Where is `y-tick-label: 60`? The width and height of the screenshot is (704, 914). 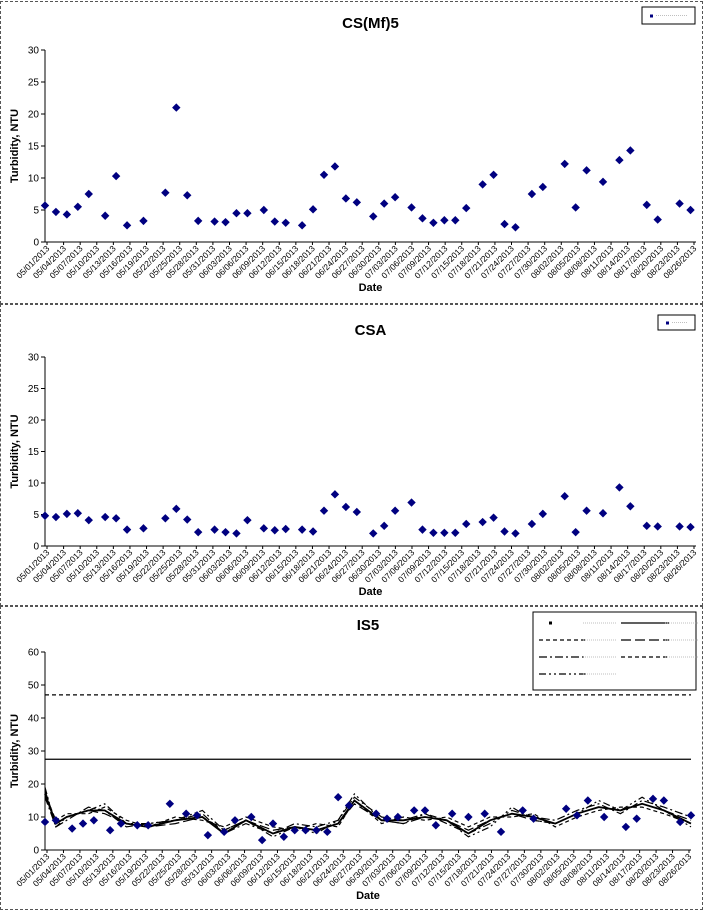
y-tick-label: 60 is located at coordinates (34, 653).